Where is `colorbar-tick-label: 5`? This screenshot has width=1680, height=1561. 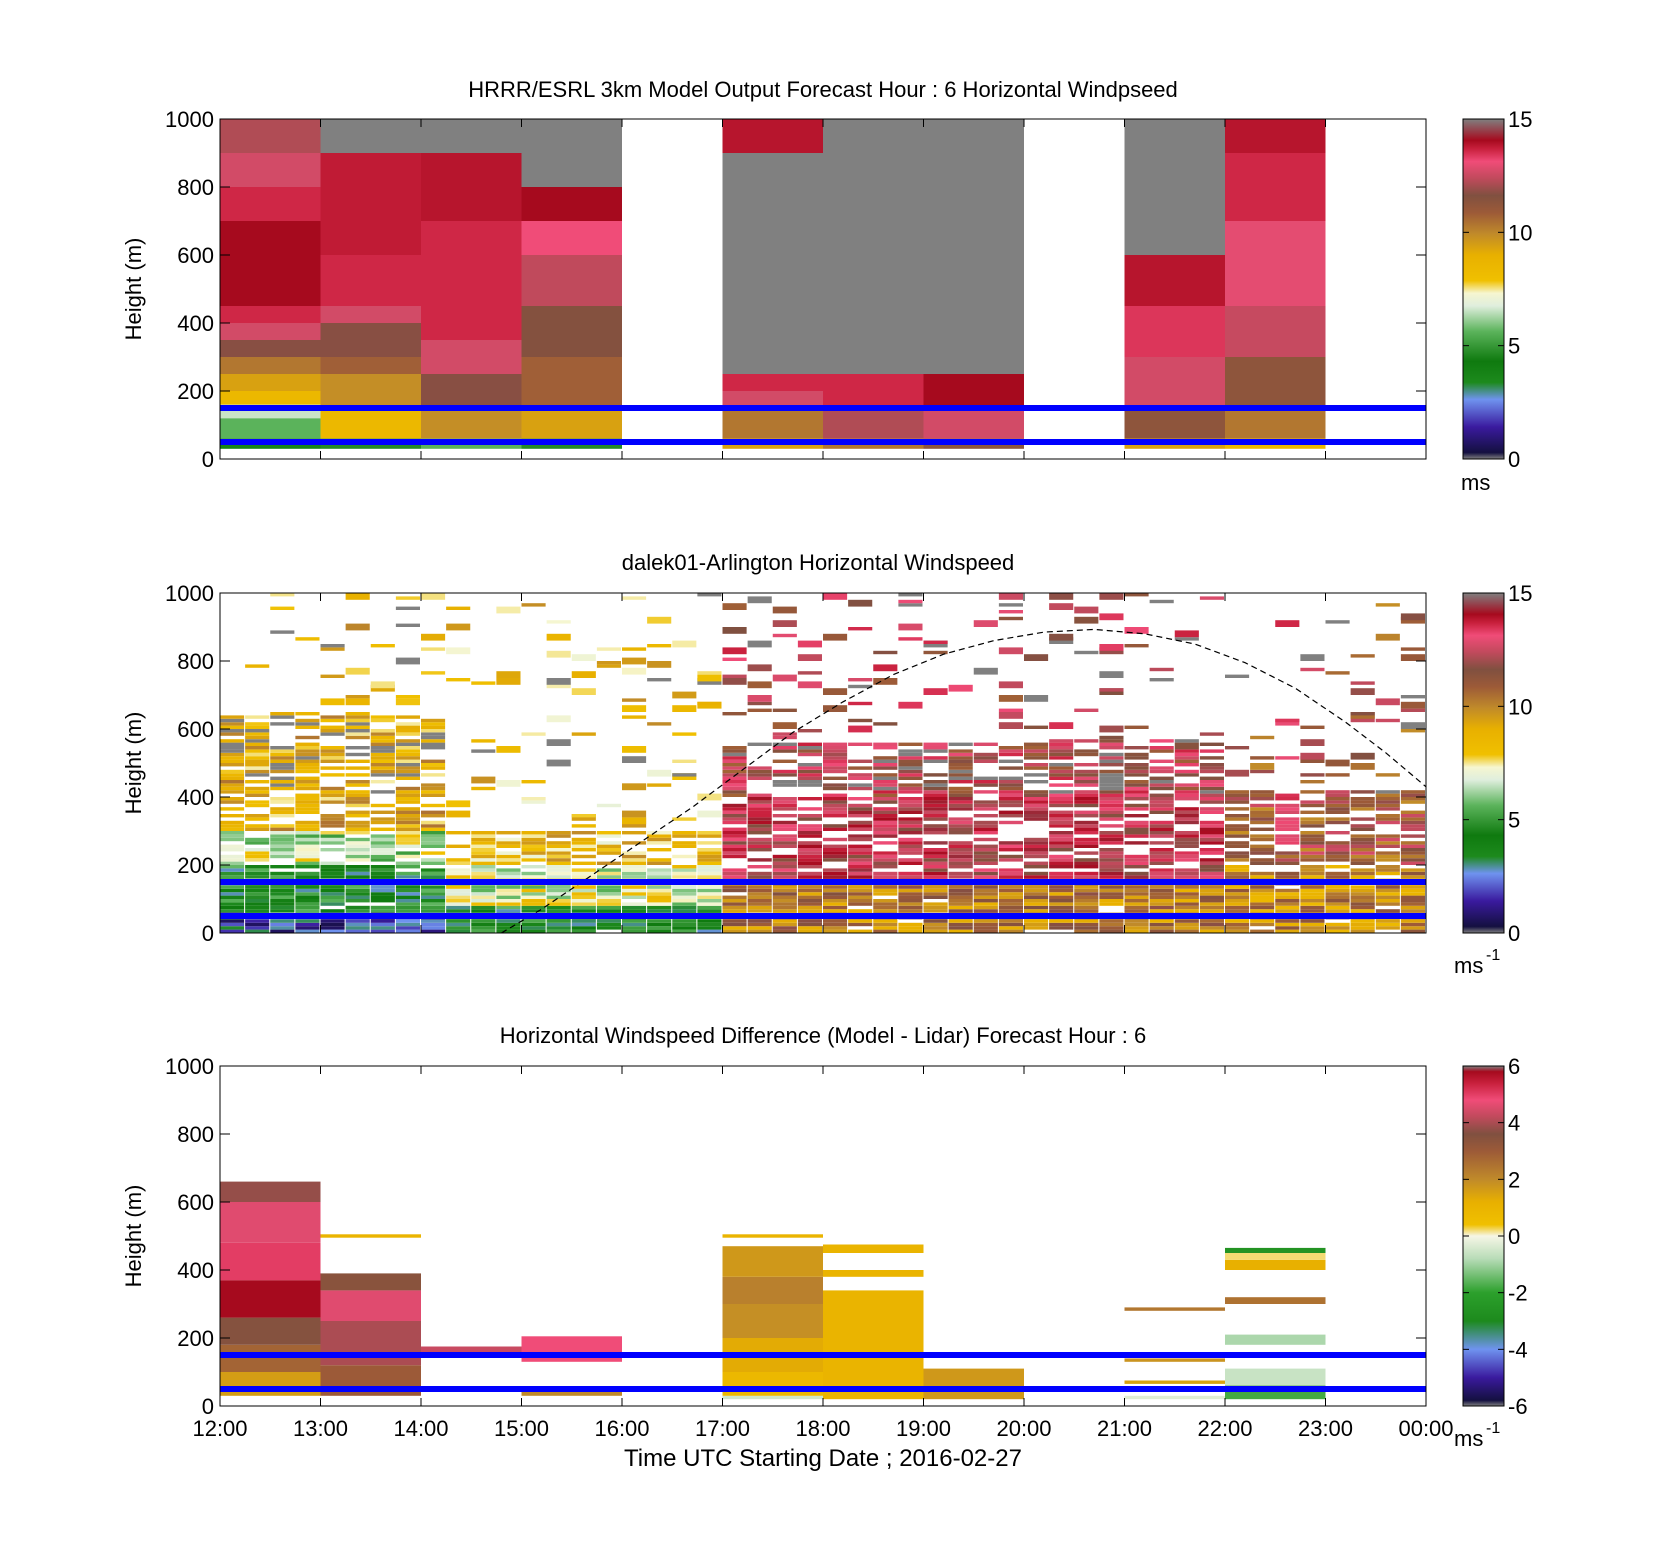 colorbar-tick-label: 5 is located at coordinates (1514, 346).